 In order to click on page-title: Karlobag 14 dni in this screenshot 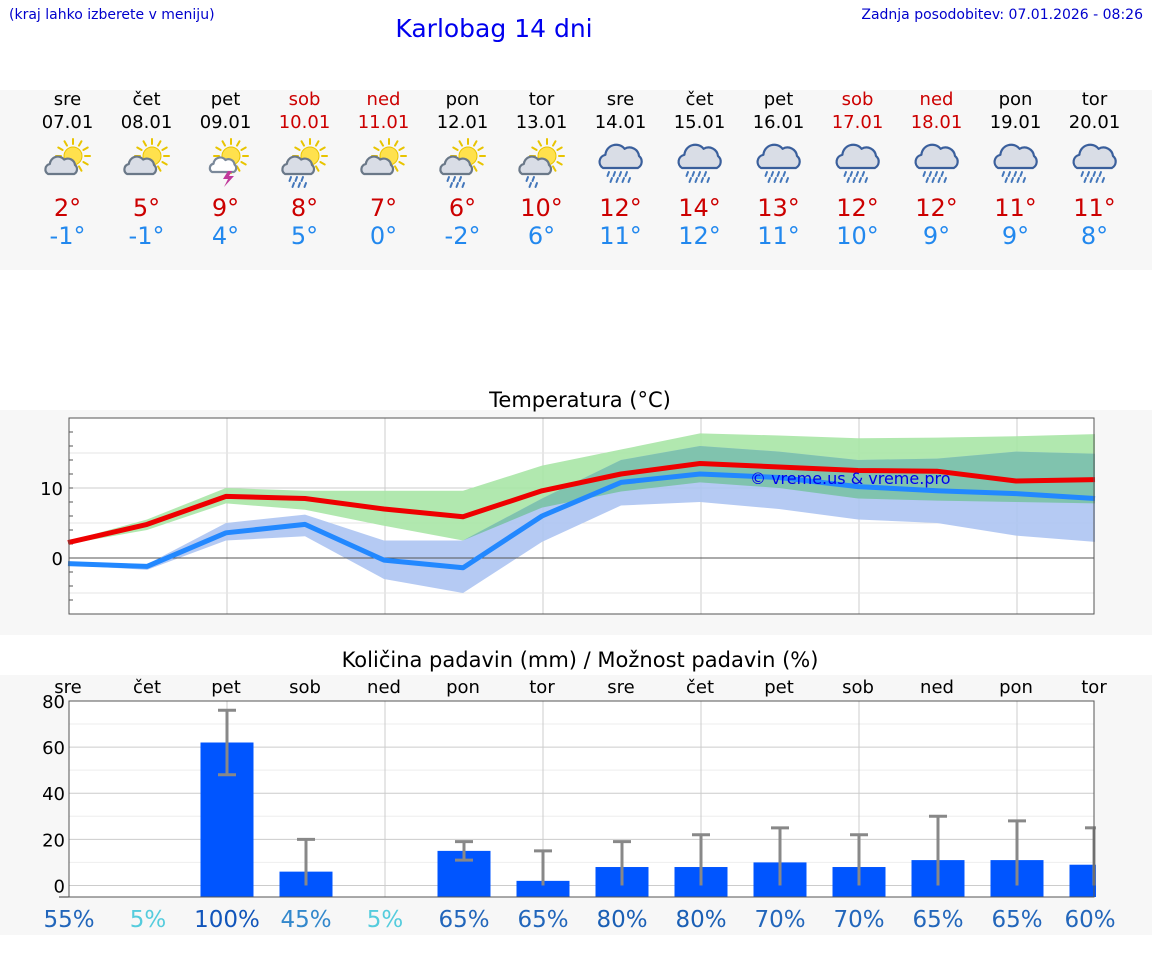, I will do `click(494, 28)`.